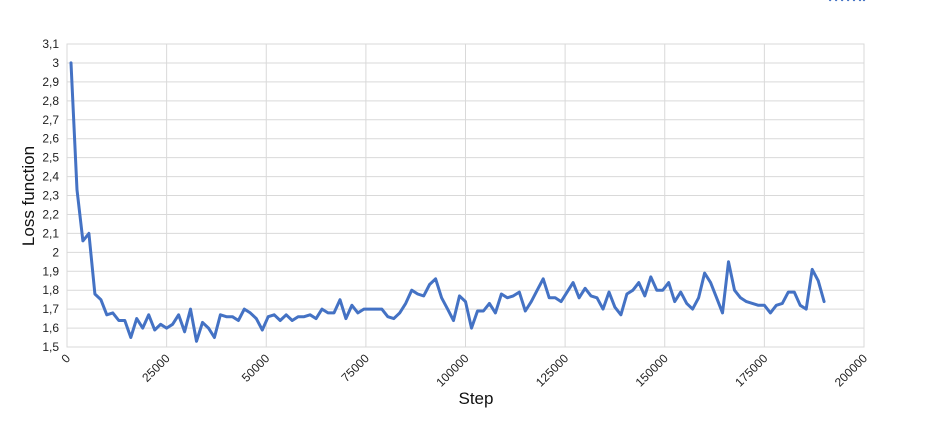  Describe the element at coordinates (50, 309) in the screenshot. I see `y-tick-label: 1,7` at that location.